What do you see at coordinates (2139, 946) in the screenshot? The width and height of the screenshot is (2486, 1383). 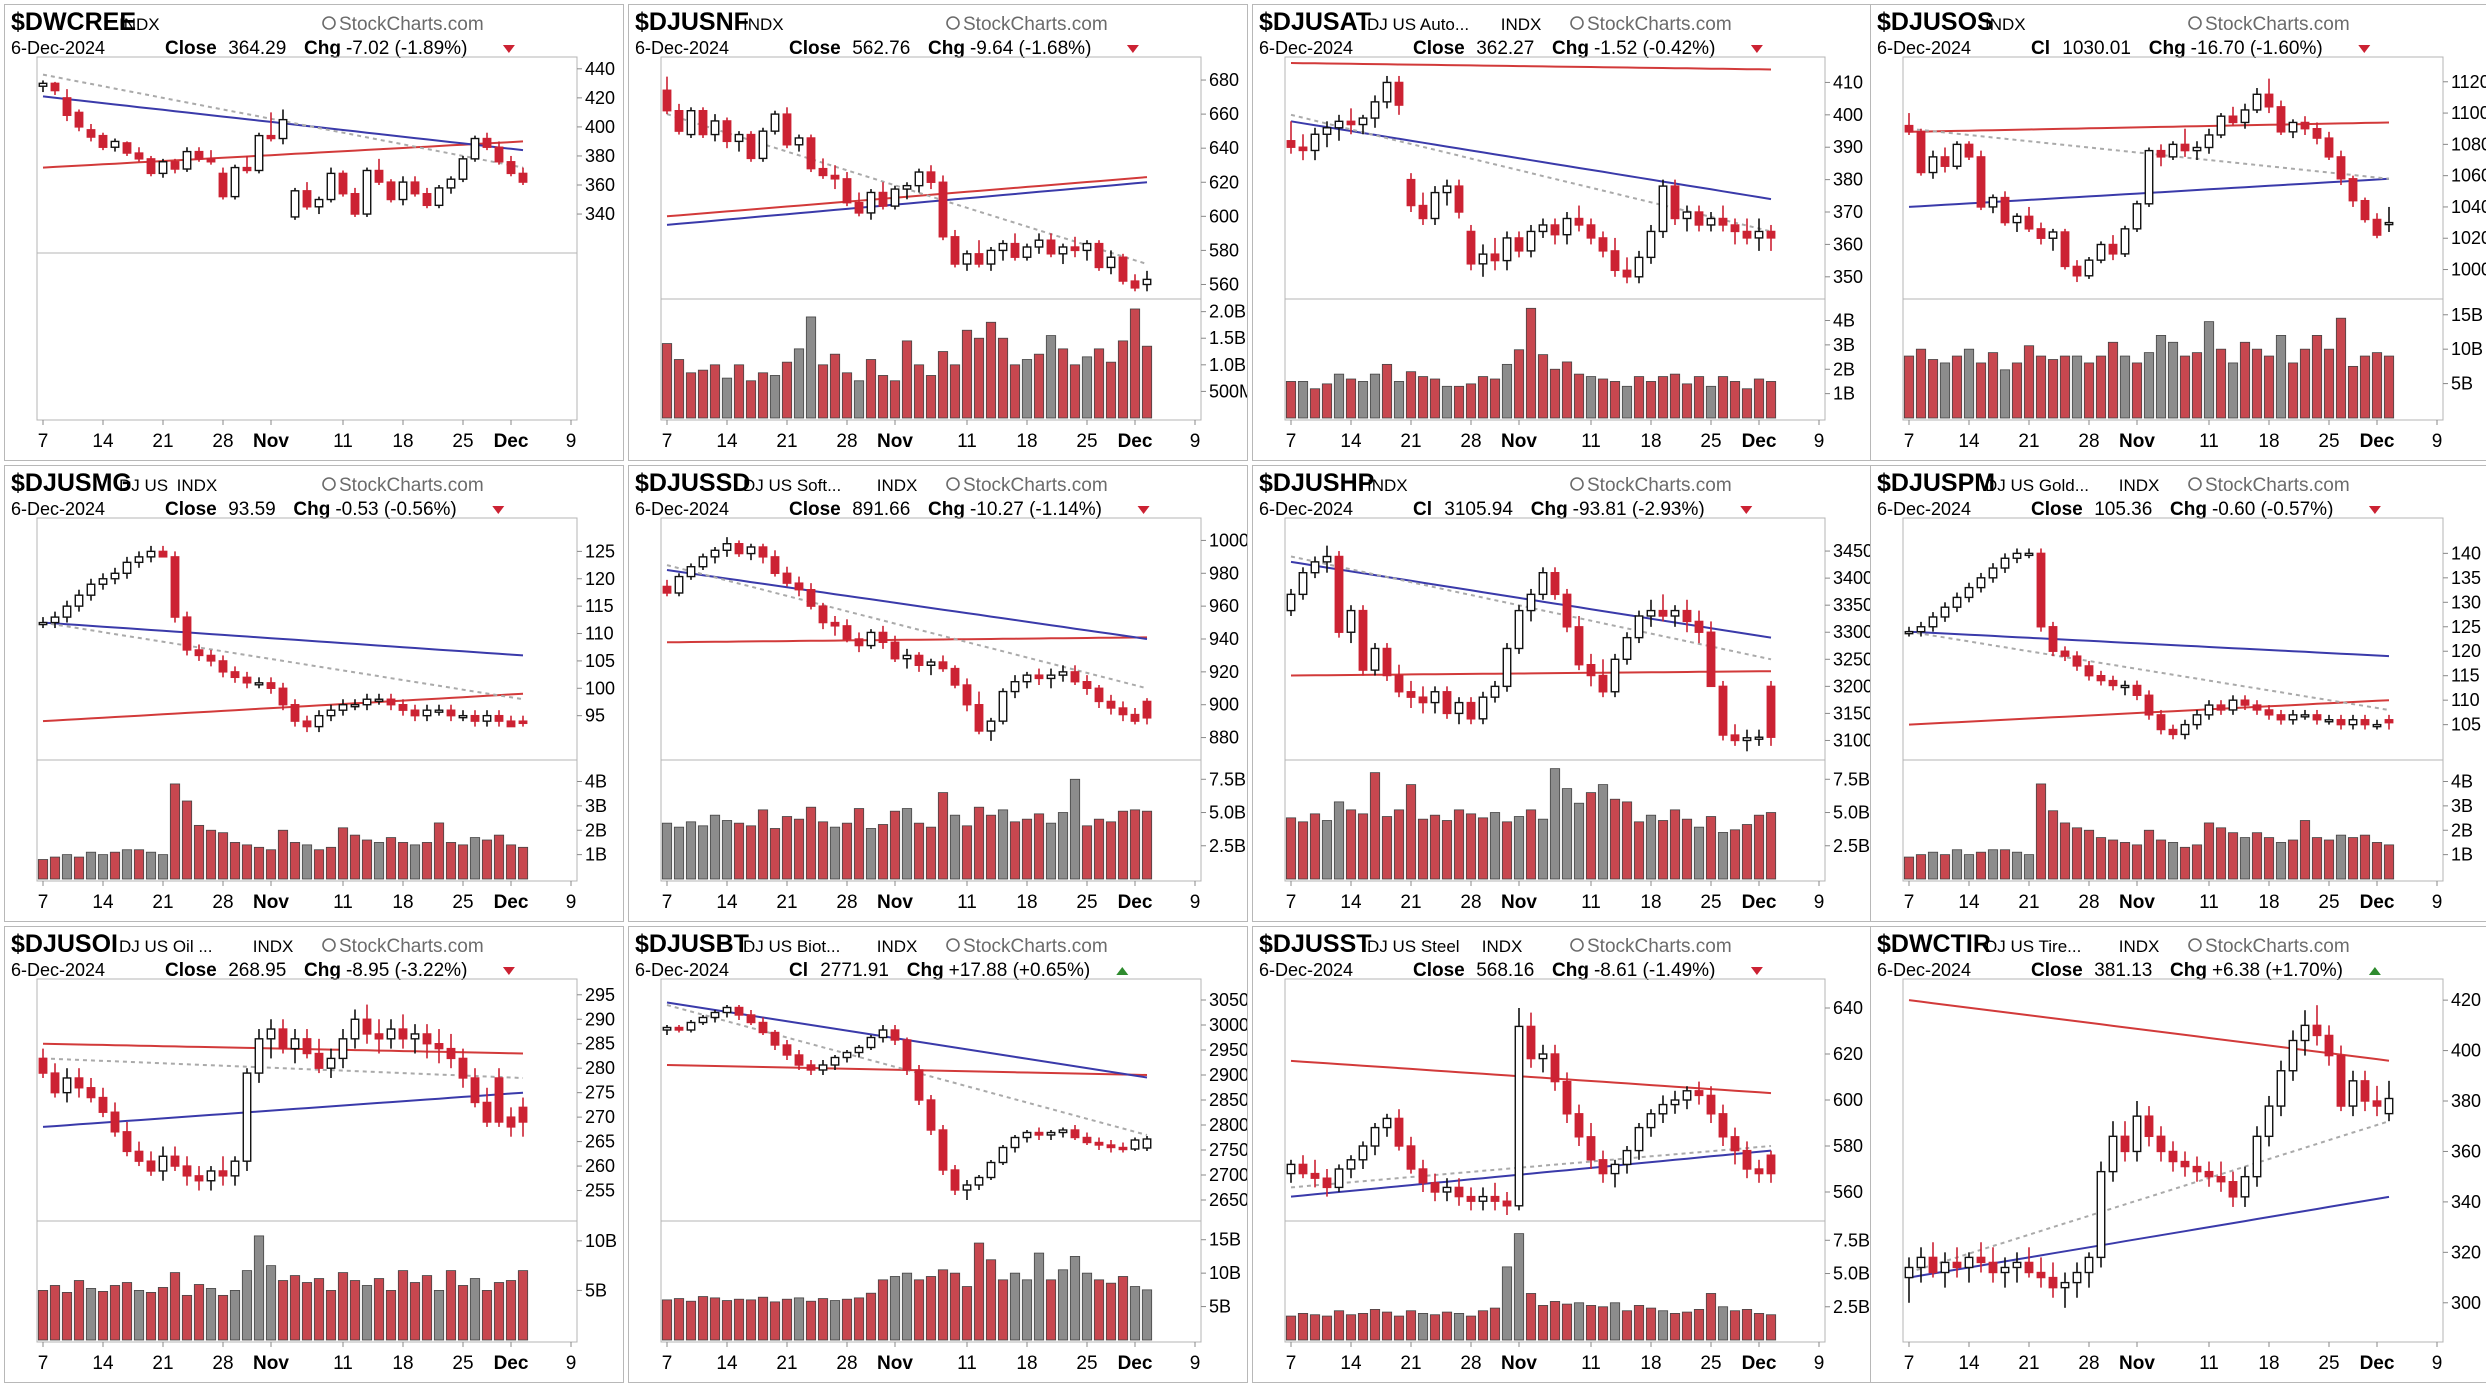 I see `chart-exchange: INDX` at bounding box center [2139, 946].